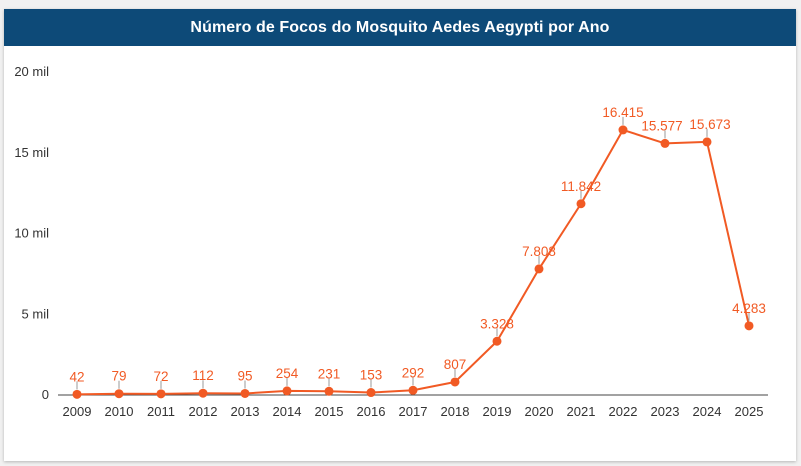  Describe the element at coordinates (118, 376) in the screenshot. I see `data-label: 79` at that location.